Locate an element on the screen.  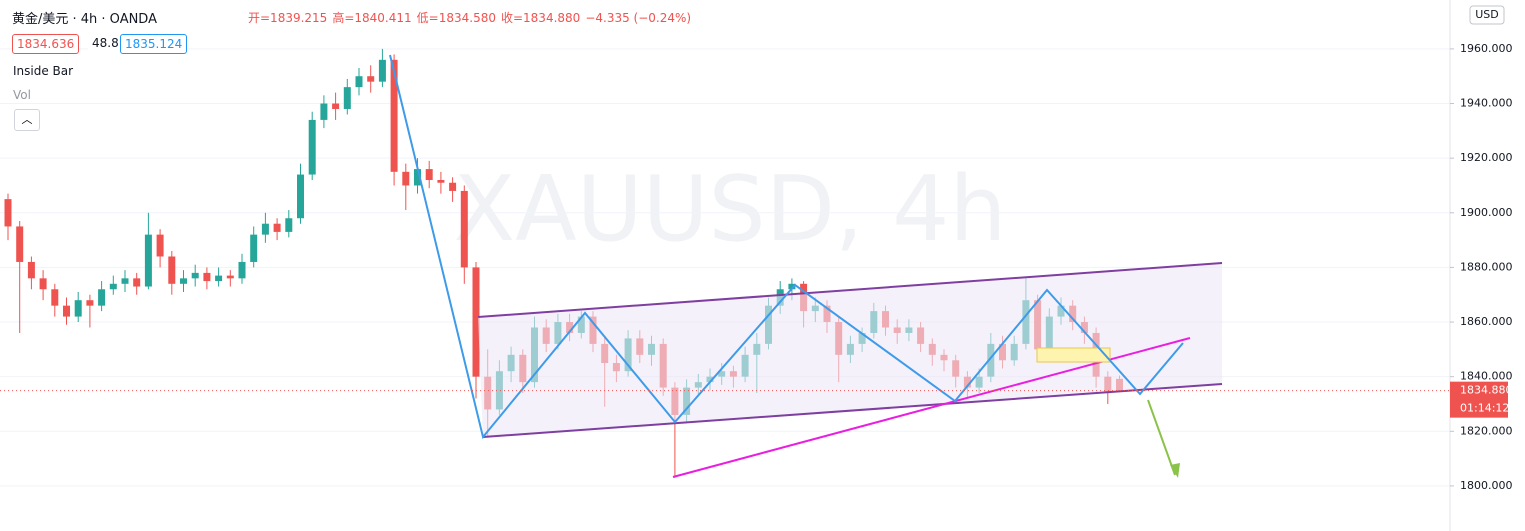
y-tick-label: 1840.000 is located at coordinates (1486, 376).